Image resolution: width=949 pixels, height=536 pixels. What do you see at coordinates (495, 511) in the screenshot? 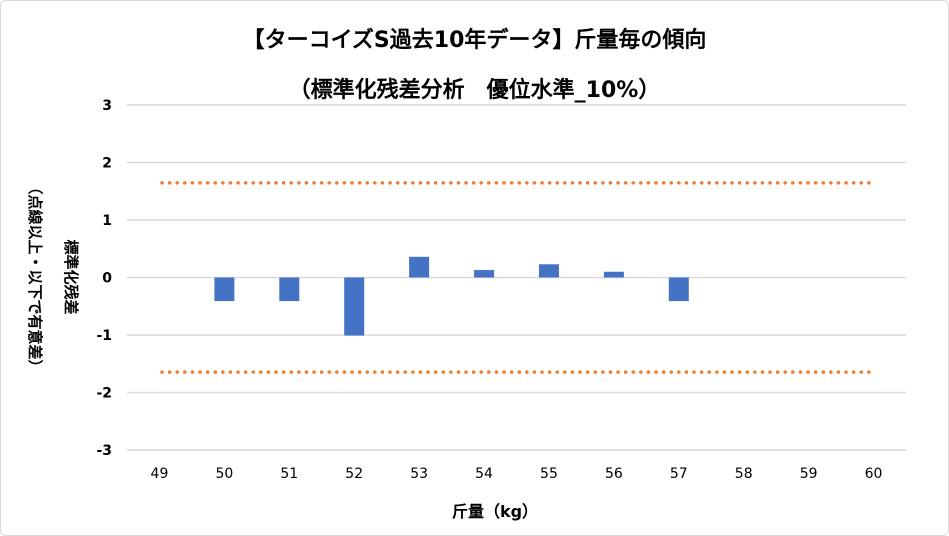
I see `x-axis-label: 斤量（kg）` at bounding box center [495, 511].